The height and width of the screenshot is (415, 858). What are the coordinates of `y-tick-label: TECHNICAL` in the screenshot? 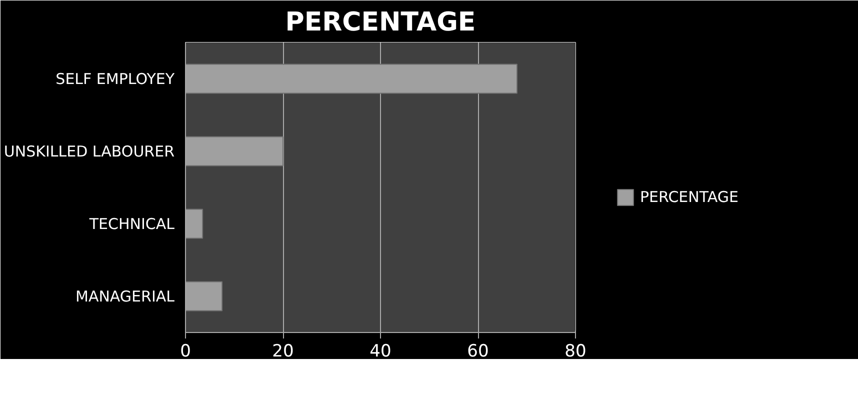 It's located at (132, 223).